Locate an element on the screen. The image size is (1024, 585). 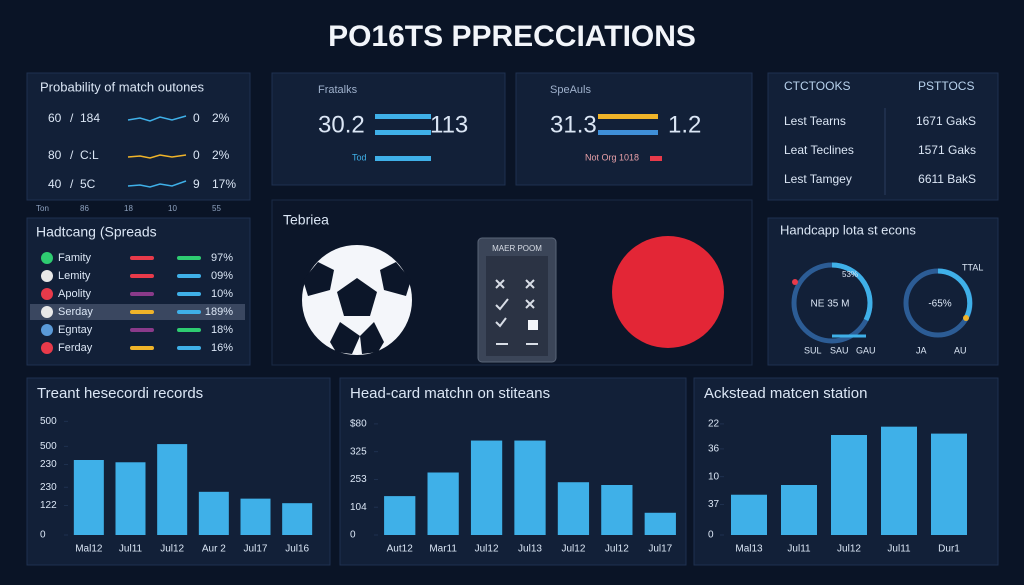
y-tick-label: $80 is located at coordinates (358, 424).